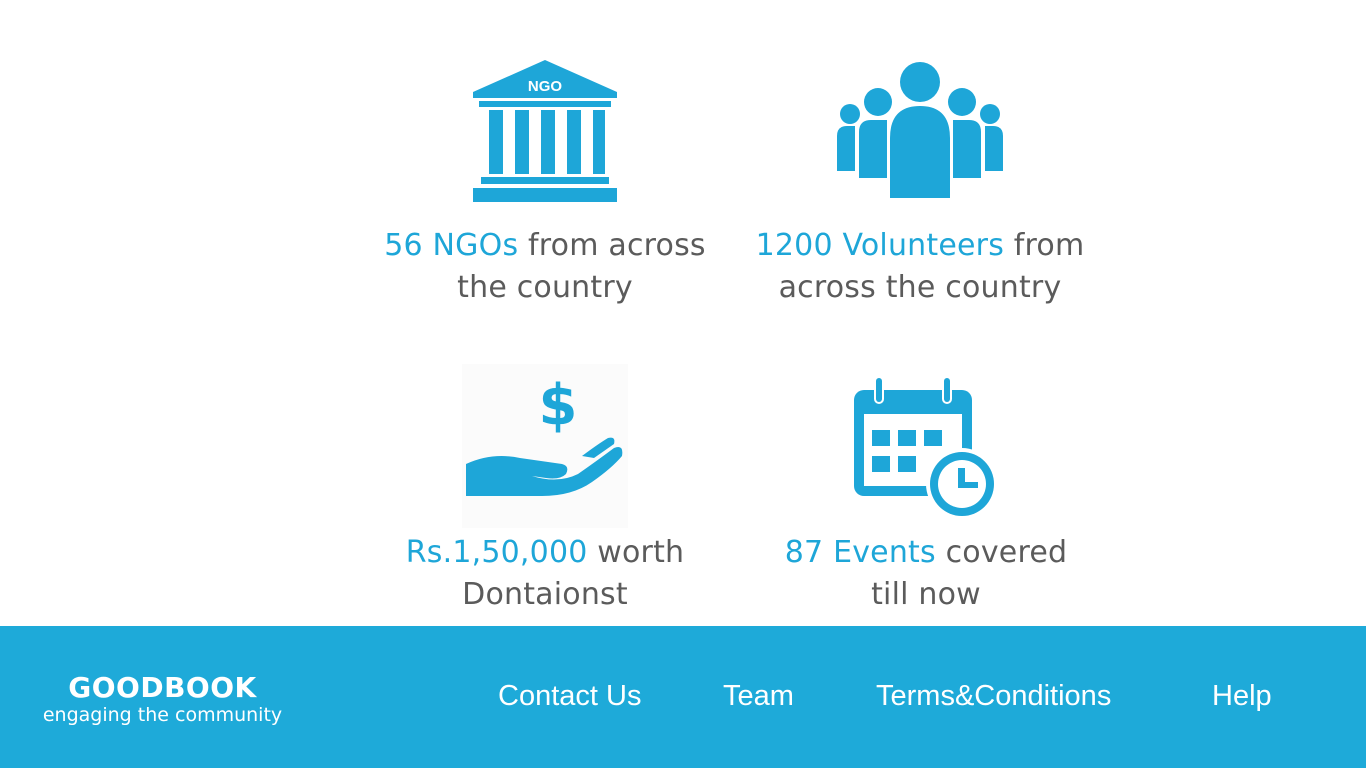 The width and height of the screenshot is (1366, 768). I want to click on footer-link-contact-us: Contact Us, so click(570, 696).